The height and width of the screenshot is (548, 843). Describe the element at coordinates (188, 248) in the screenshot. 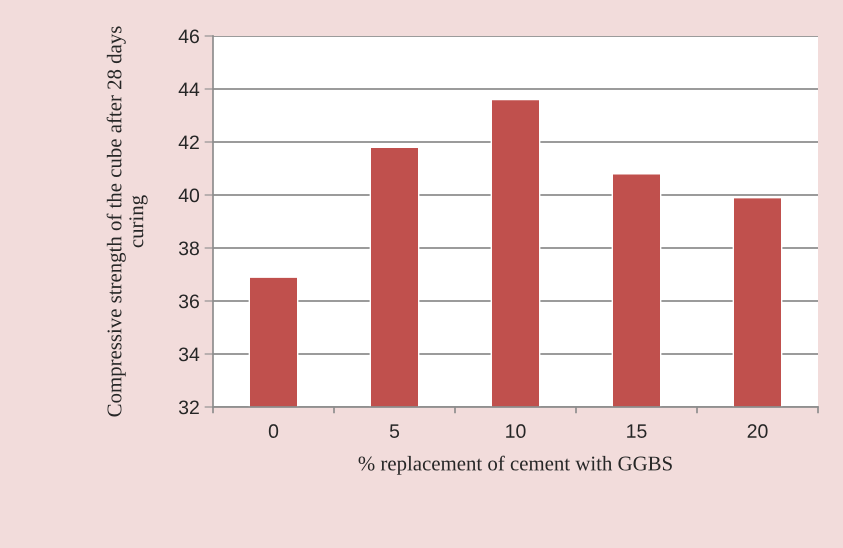

I see `y-tick-label: 38` at that location.